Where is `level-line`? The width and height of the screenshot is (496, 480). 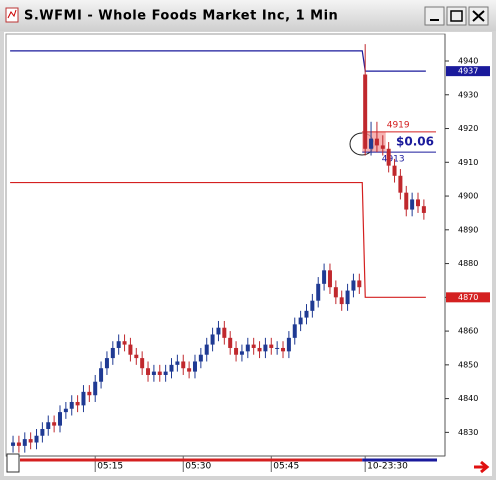 level-line is located at coordinates (218, 61).